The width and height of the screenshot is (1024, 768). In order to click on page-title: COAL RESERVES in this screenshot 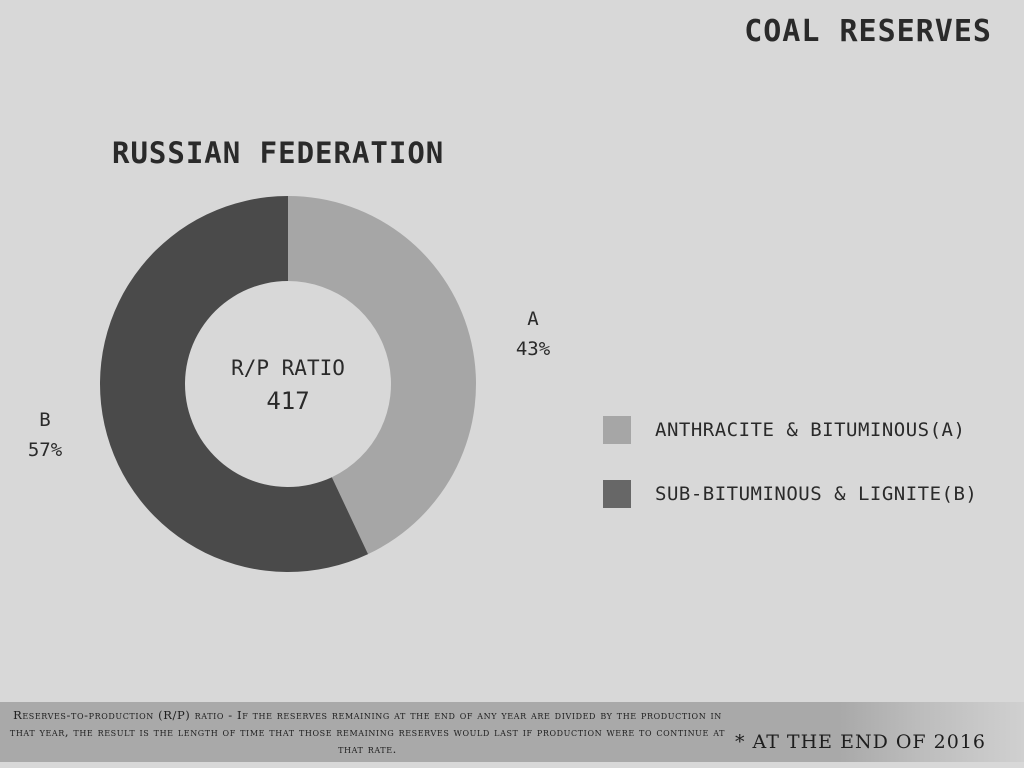, I will do `click(868, 31)`.